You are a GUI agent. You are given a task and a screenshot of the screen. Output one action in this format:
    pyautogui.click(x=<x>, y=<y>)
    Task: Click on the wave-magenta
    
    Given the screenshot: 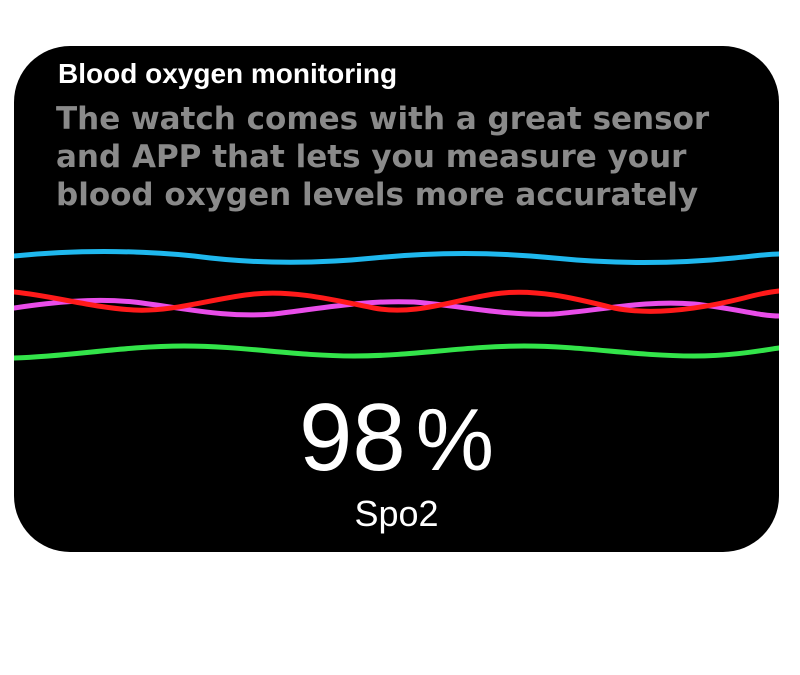 What is the action you would take?
    pyautogui.click(x=396, y=308)
    